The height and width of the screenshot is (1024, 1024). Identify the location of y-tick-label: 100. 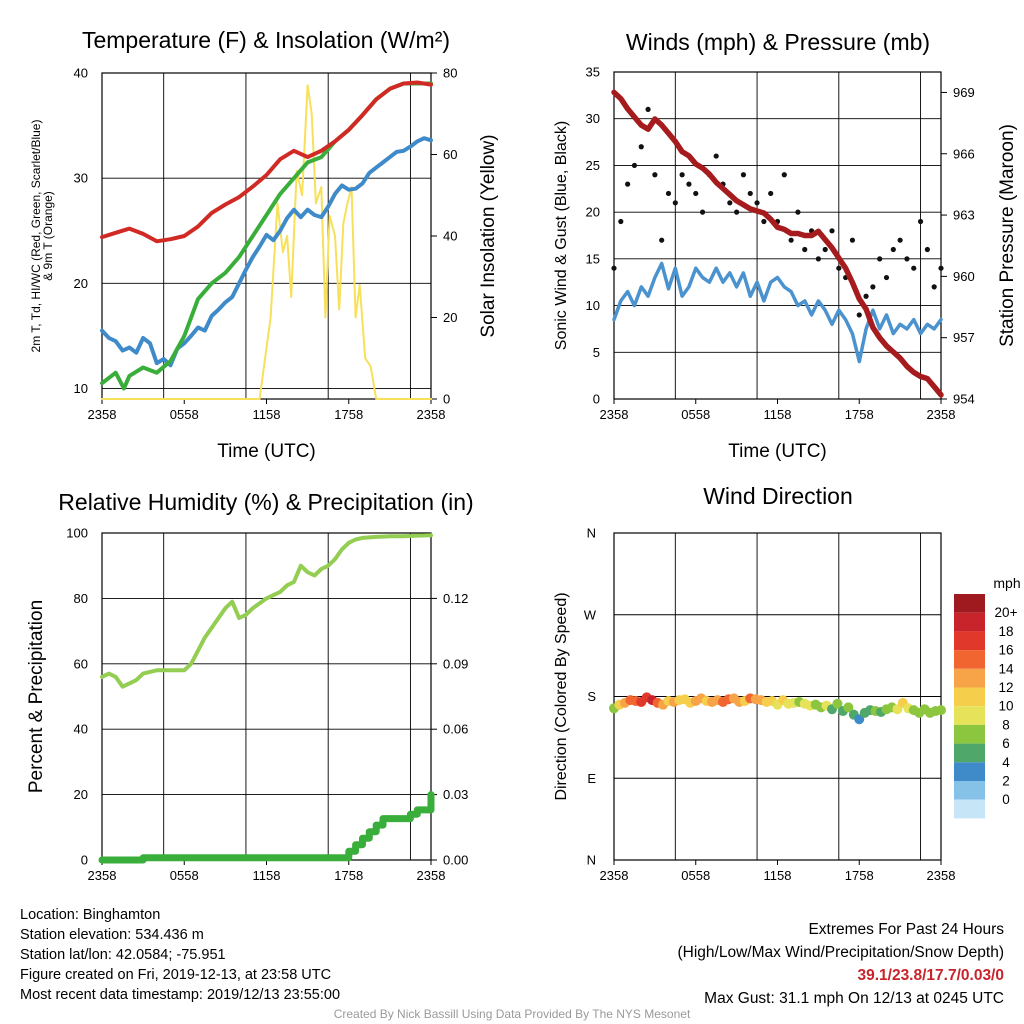
(77, 533).